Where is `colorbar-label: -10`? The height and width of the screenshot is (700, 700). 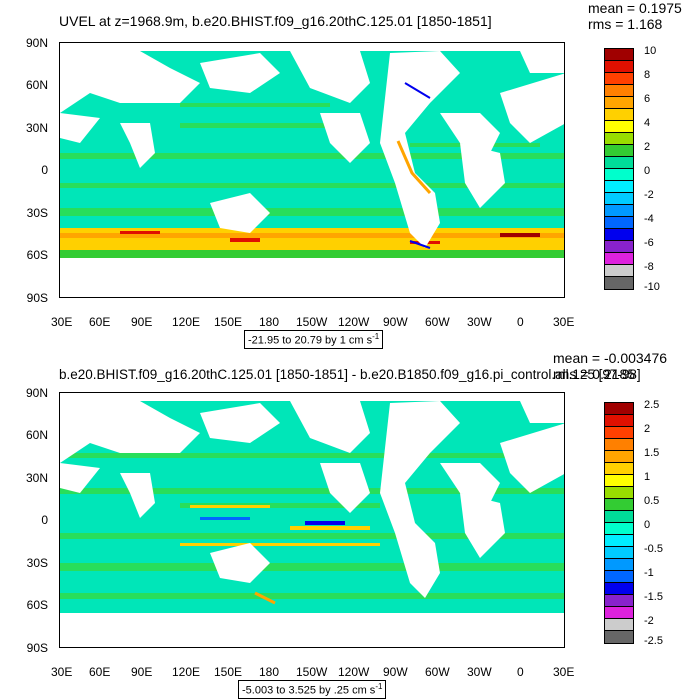 colorbar-label: -10 is located at coordinates (652, 287).